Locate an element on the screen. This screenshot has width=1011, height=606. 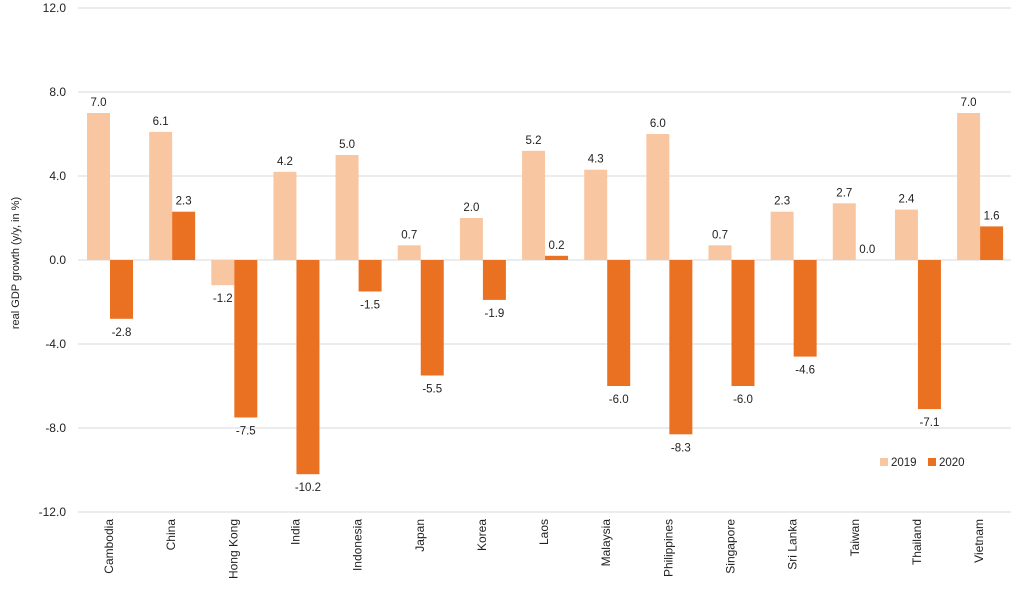
y-axis-label: real GDP growth (y/y, in %) is located at coordinates (16, 263).